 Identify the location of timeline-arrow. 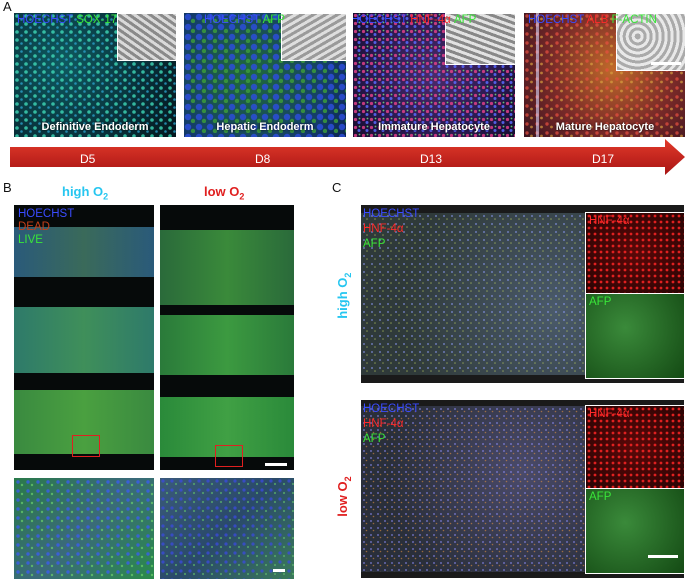
(347, 157).